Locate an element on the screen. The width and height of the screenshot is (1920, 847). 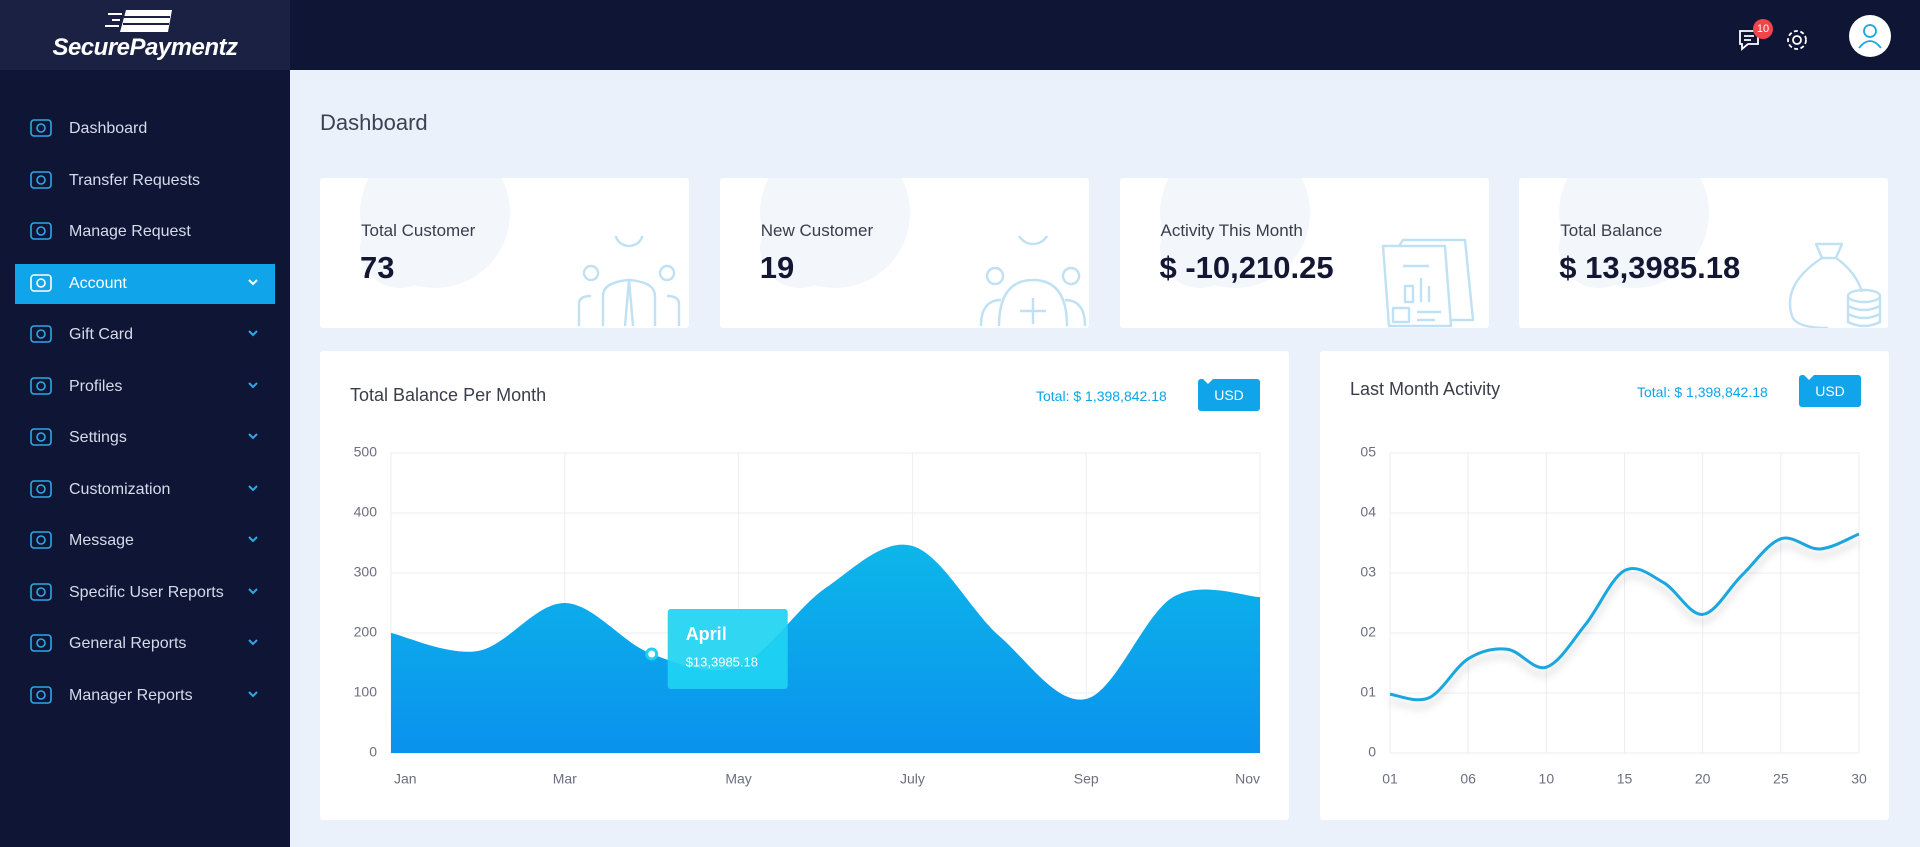
notification-badge: 10 is located at coordinates (1763, 29).